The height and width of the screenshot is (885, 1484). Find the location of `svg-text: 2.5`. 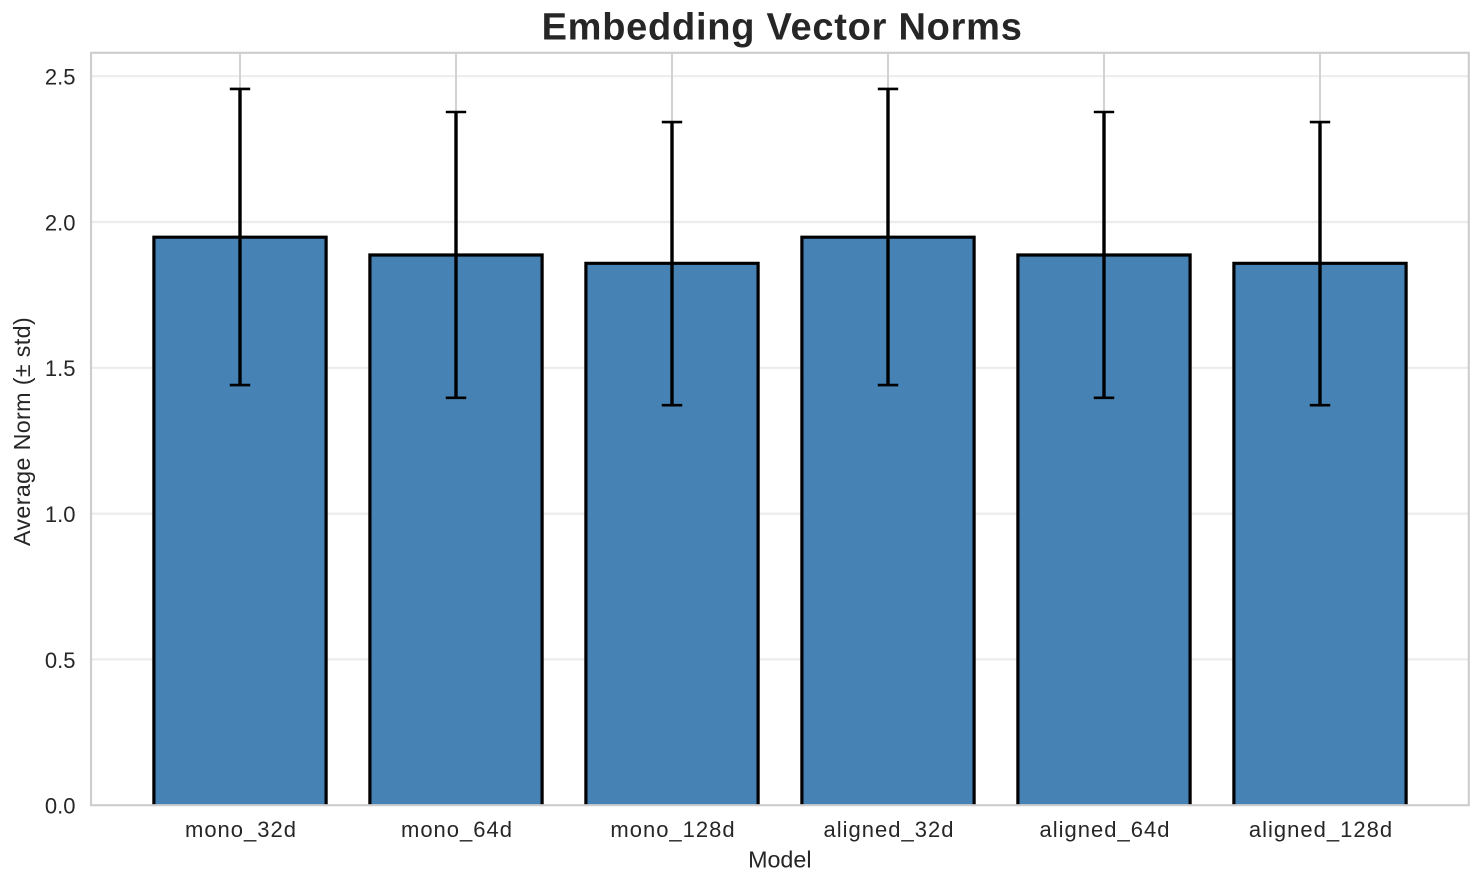

svg-text: 2.5 is located at coordinates (60, 77).